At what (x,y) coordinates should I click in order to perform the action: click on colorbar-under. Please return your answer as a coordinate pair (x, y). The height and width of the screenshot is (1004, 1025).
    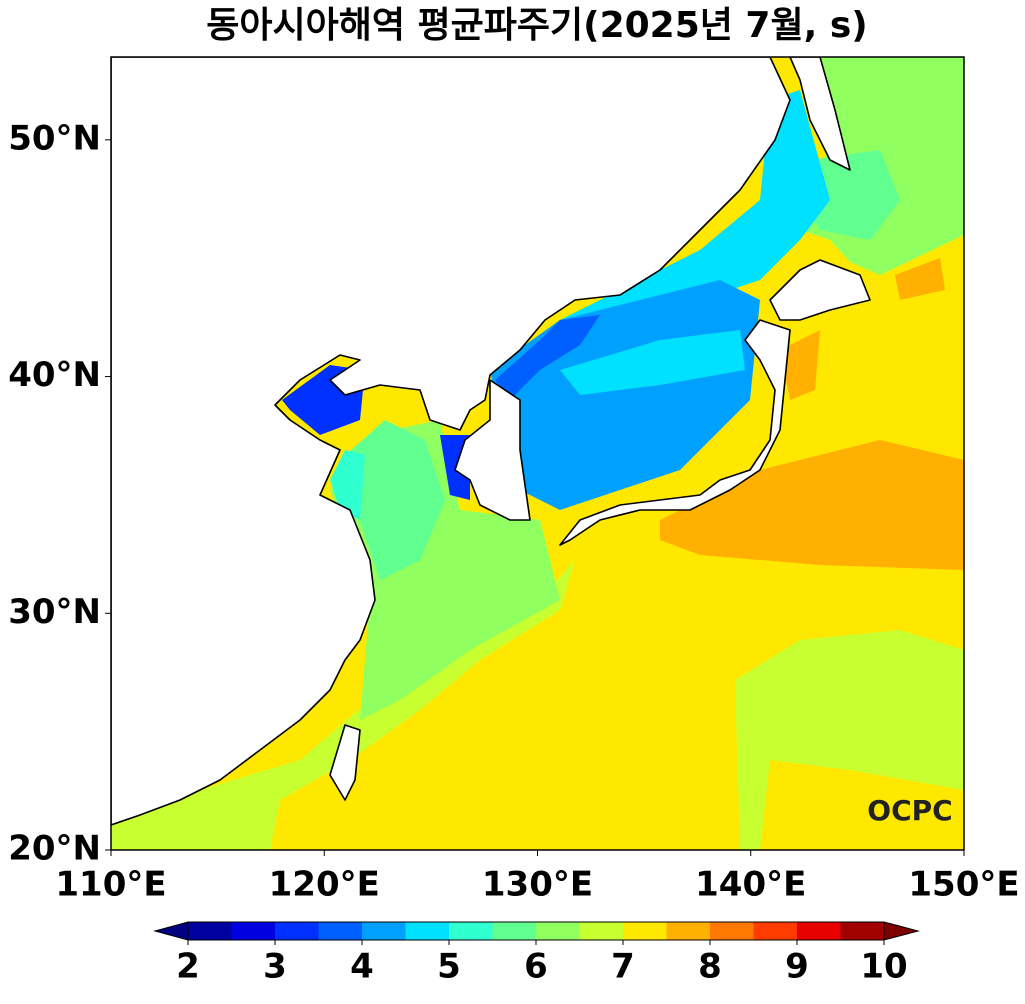
    Looking at the image, I should click on (171, 931).